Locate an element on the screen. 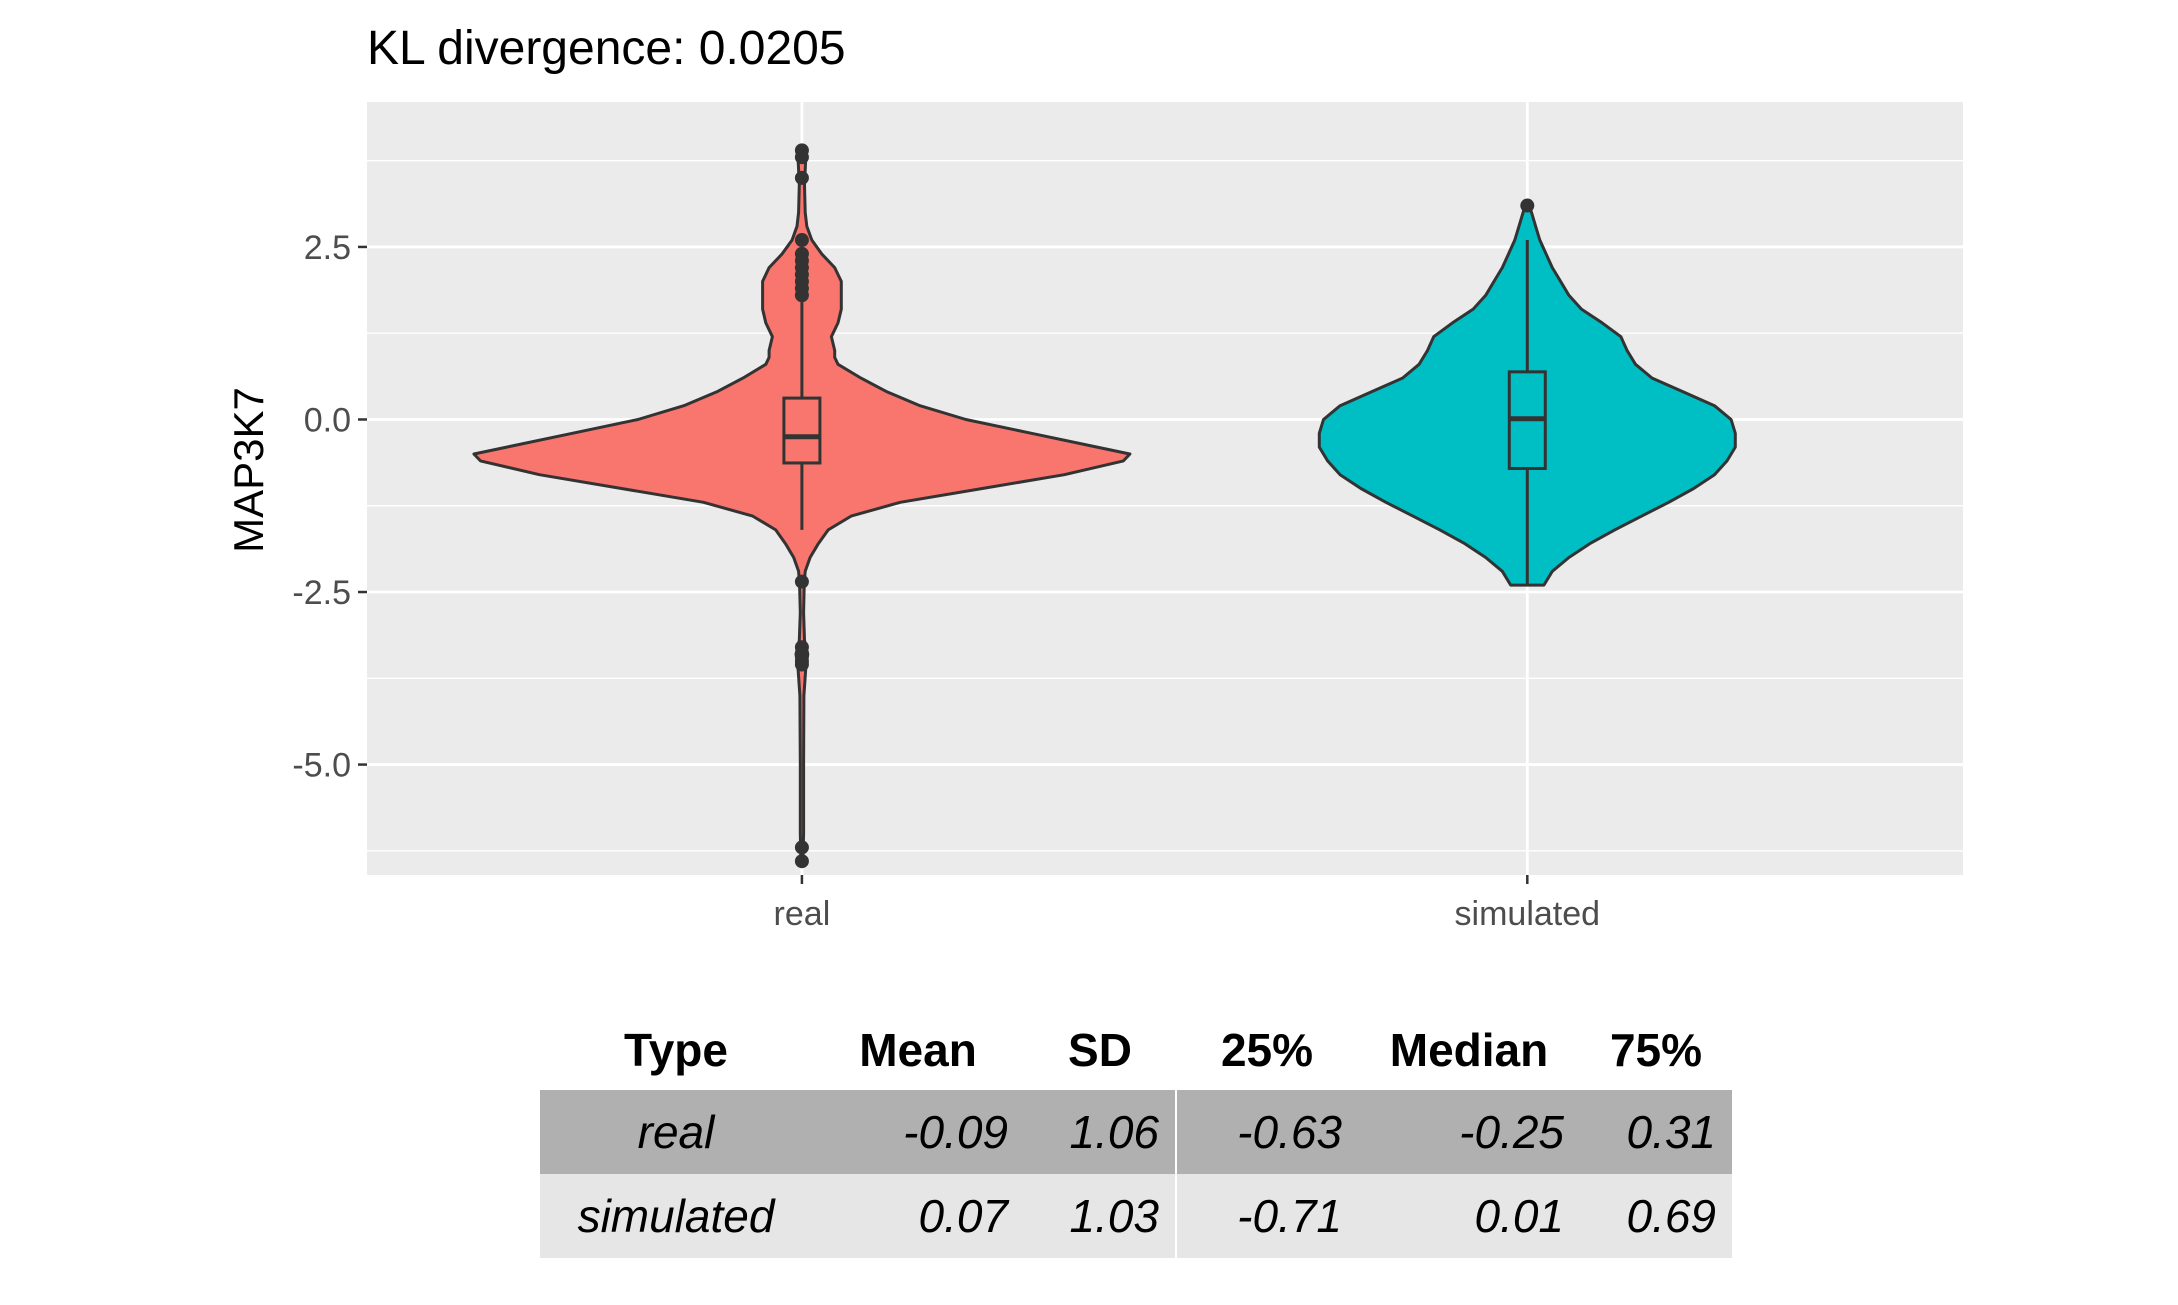 The image size is (2178, 1305). header-sd: SD is located at coordinates (1100, 1050).